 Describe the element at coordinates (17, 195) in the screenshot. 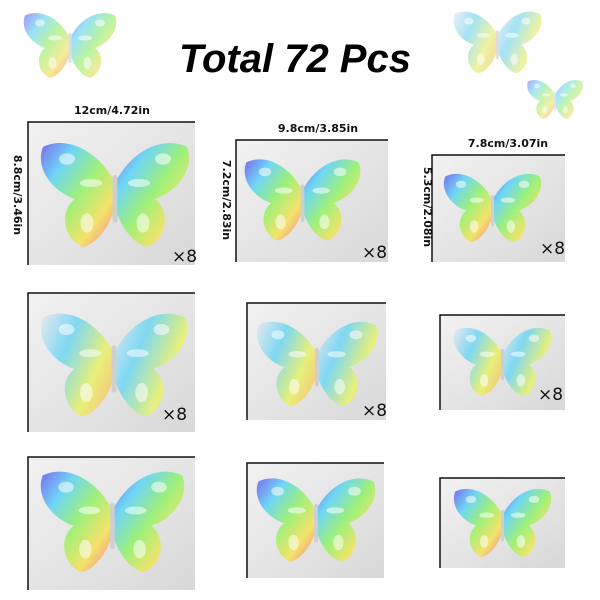

I see `height-label: 8.8cm/3.46in` at that location.